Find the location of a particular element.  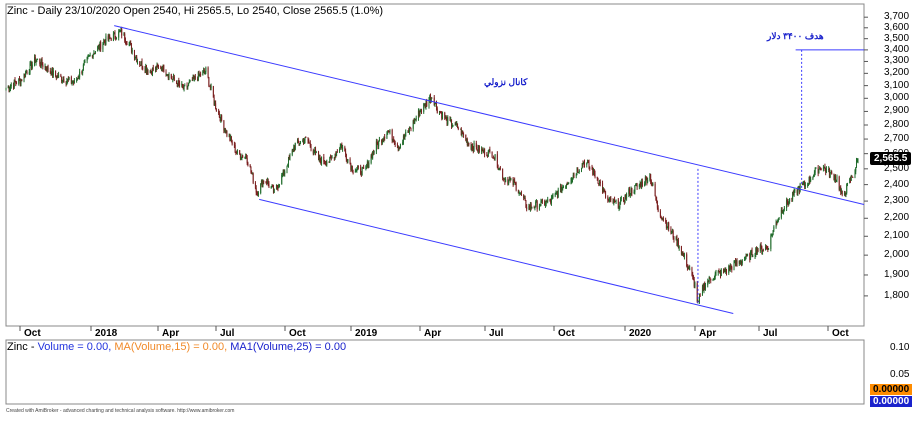

y-tick-label: 3,400 is located at coordinates (897, 49).